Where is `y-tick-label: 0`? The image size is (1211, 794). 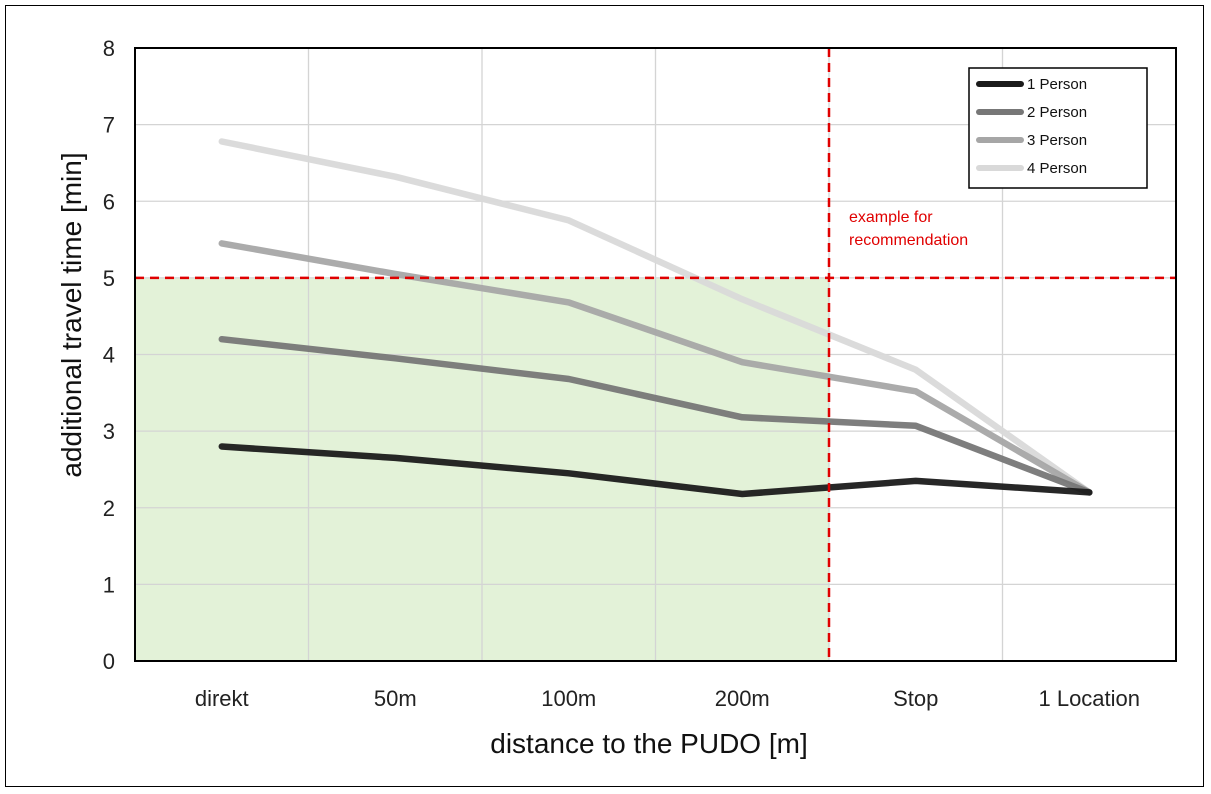
y-tick-label: 0 is located at coordinates (109, 661).